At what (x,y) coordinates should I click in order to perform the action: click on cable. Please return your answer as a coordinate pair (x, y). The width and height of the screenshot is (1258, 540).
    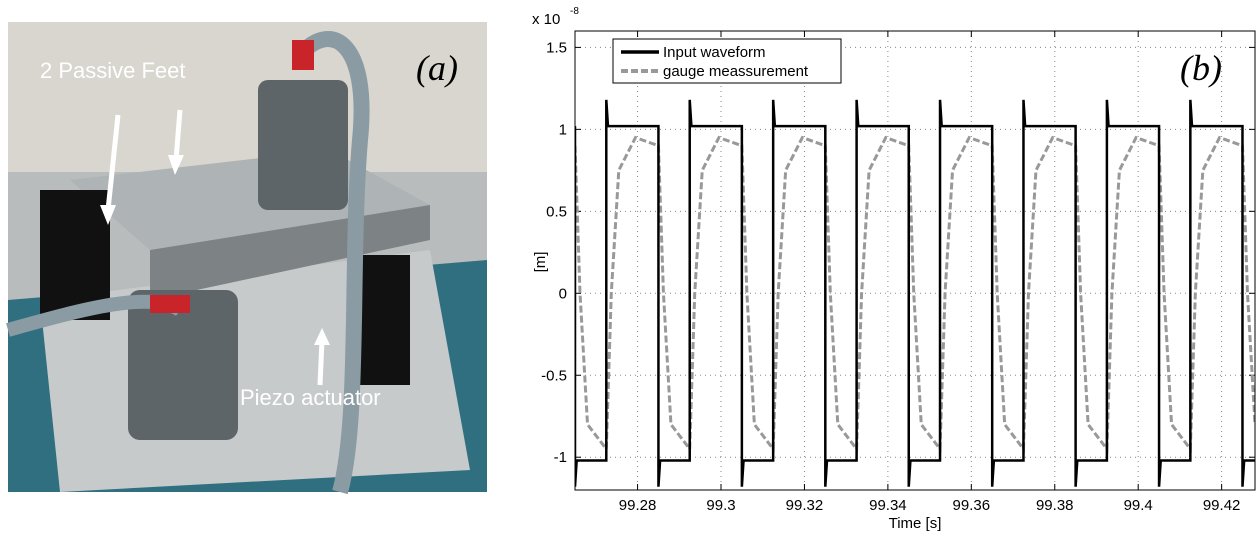
    Looking at the image, I should click on (331, 263).